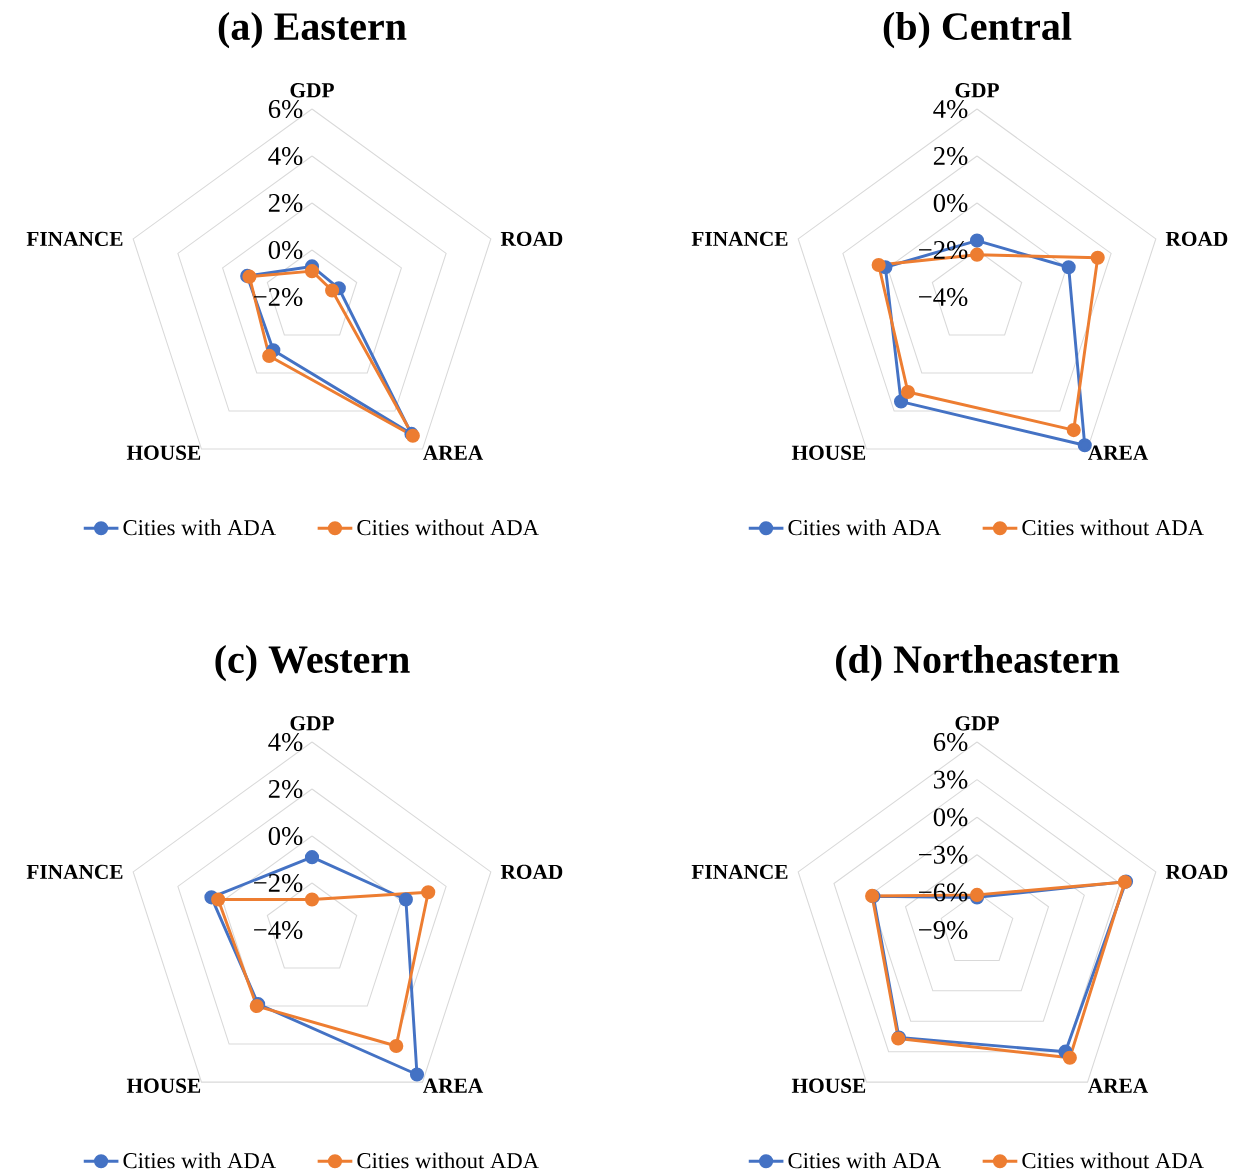 This screenshot has height=1174, width=1245. I want to click on y-tick-label: 3%, so click(951, 779).